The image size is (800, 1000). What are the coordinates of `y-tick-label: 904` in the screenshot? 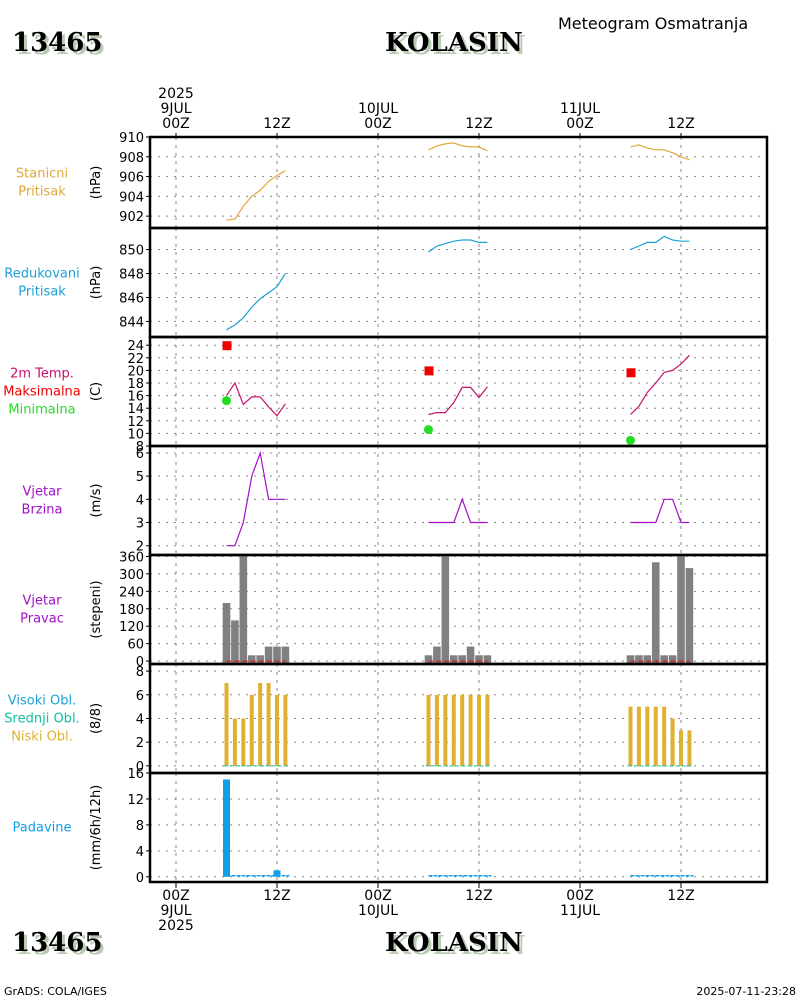 It's located at (131, 197).